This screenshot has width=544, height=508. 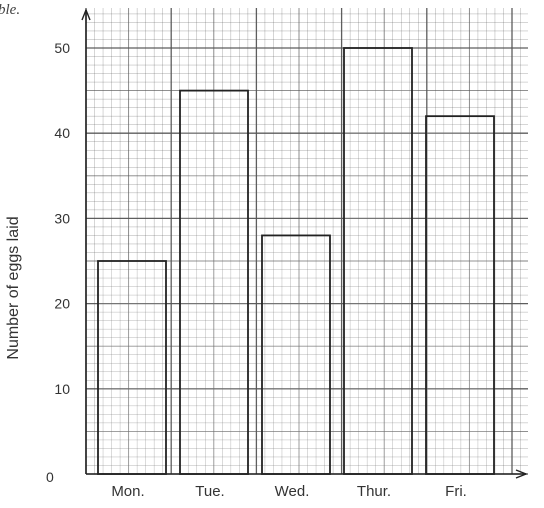 I want to click on bar-tue, so click(x=214, y=282).